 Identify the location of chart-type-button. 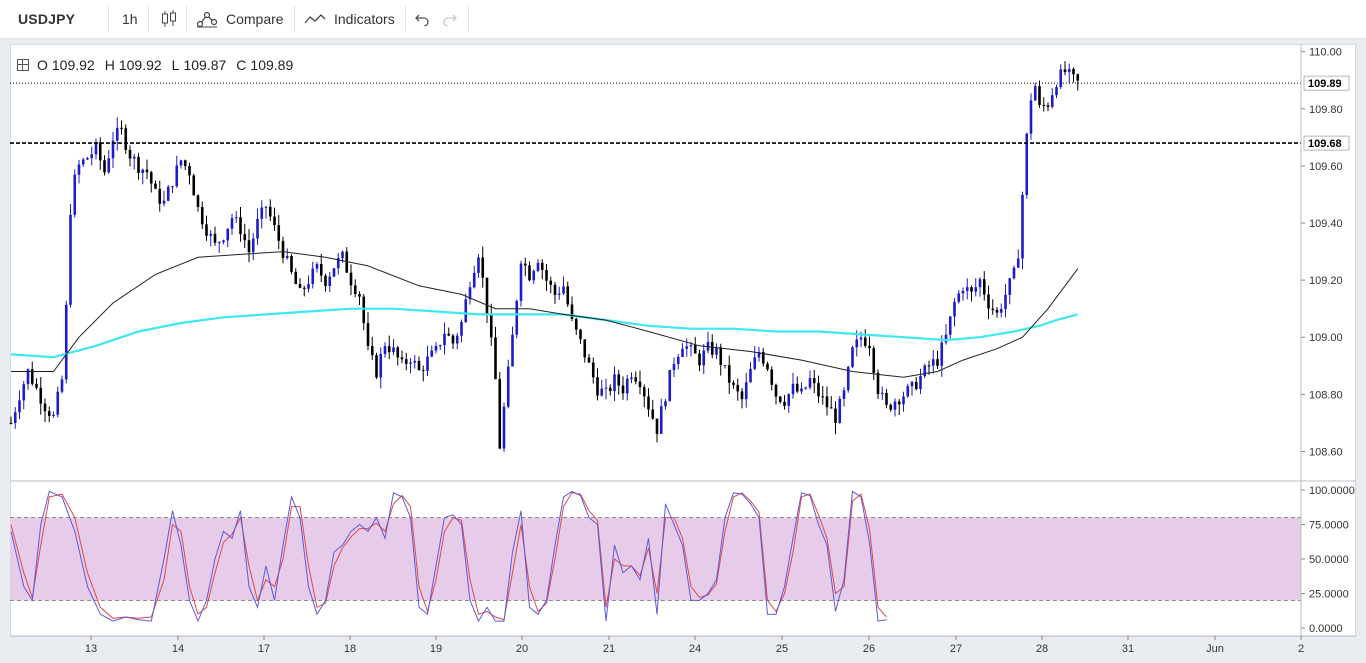
(169, 19).